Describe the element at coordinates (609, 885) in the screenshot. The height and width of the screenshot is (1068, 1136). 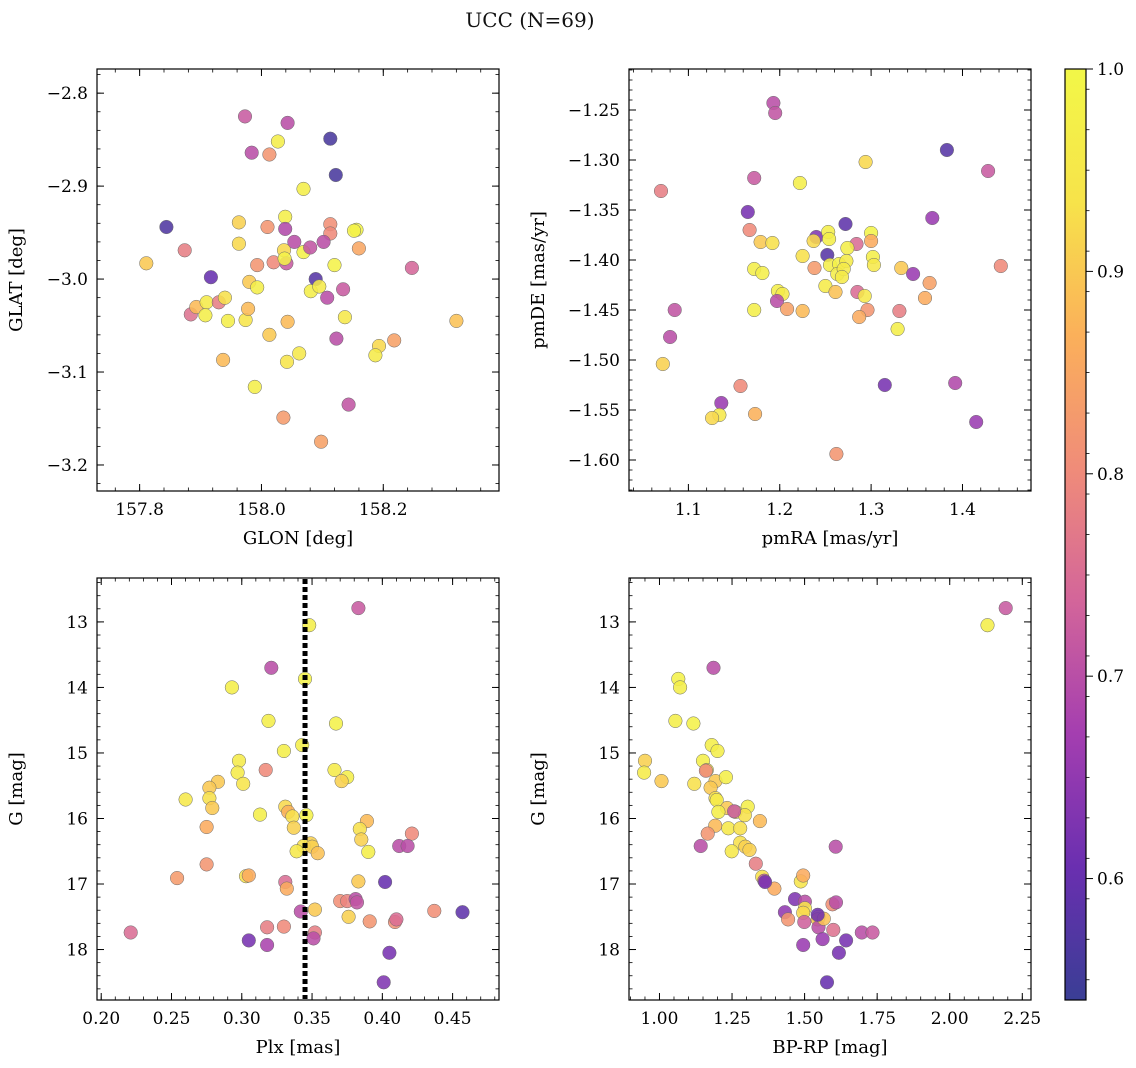
I see `y-tick-label: 17` at that location.